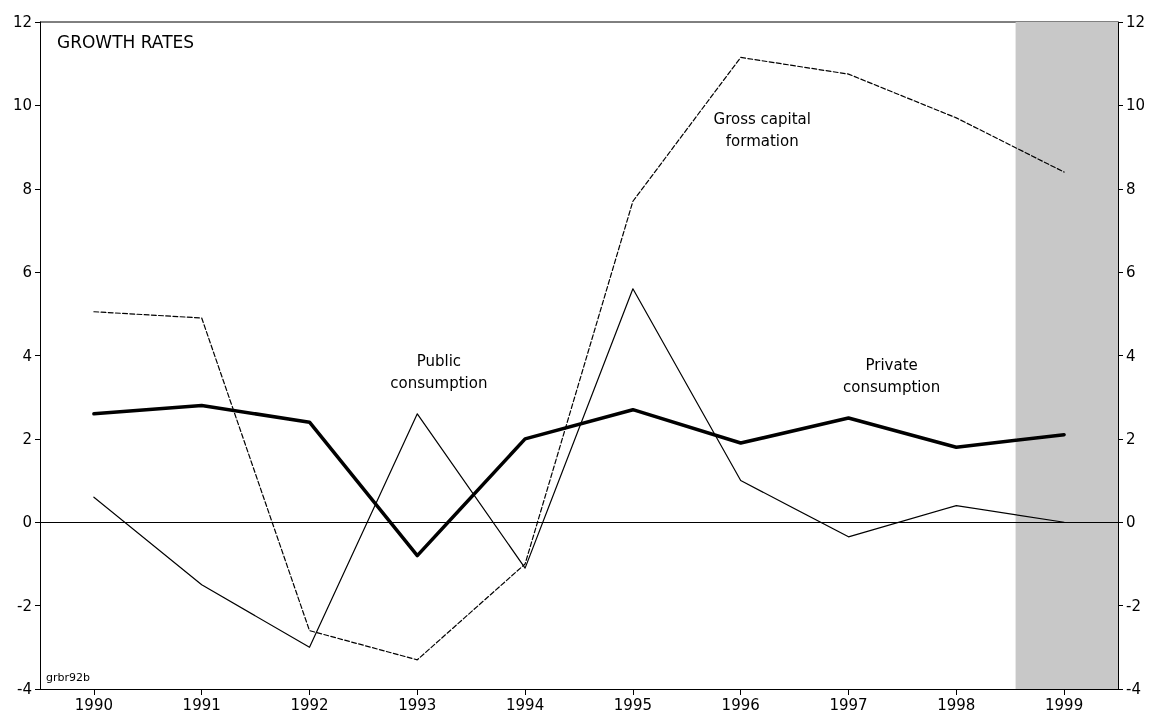 The width and height of the screenshot is (1156, 721). What do you see at coordinates (1133, 689) in the screenshot?
I see `y2-tick-label: -4` at bounding box center [1133, 689].